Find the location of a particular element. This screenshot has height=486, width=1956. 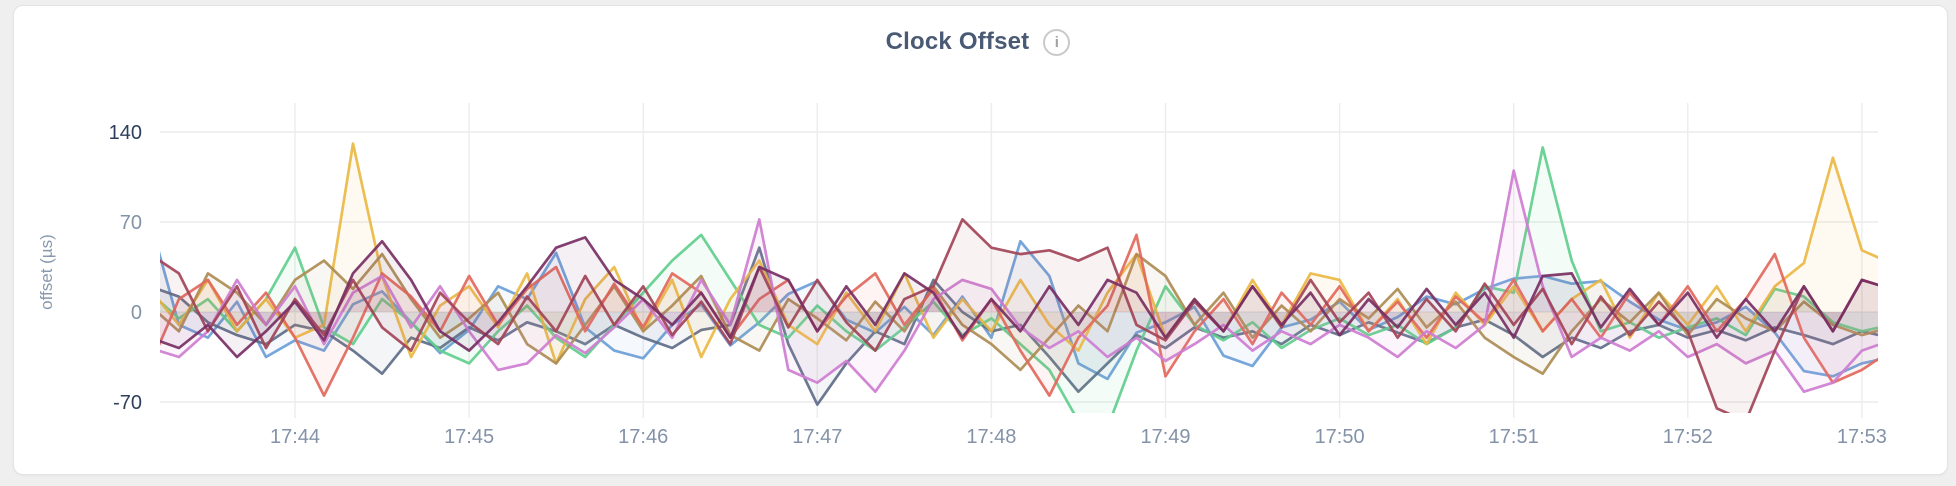

chart-header: Clock Offset i is located at coordinates (978, 42).